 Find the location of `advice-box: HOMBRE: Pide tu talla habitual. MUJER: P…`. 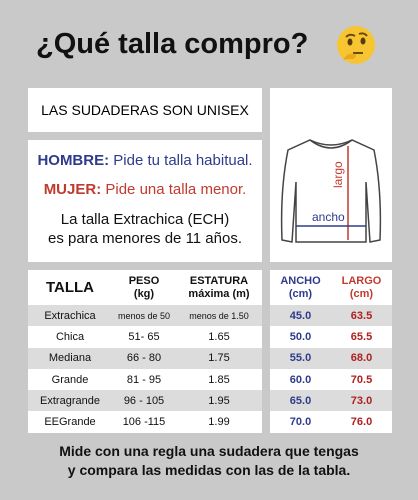

advice-box: HOMBRE: Pide tu talla habitual. MUJER: P… is located at coordinates (145, 201).